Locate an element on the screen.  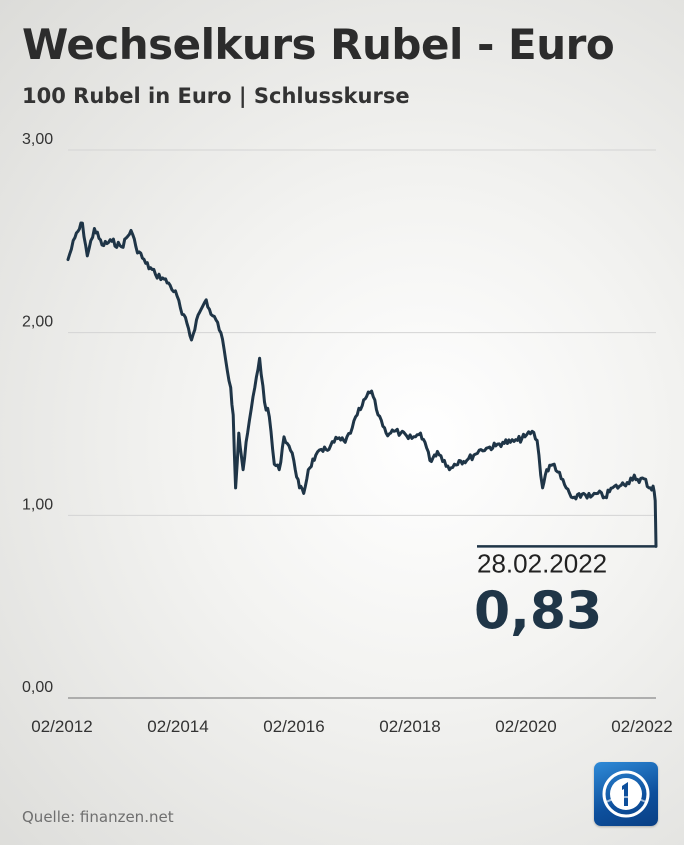
x-tick-label: 02/2012 is located at coordinates (61, 726).